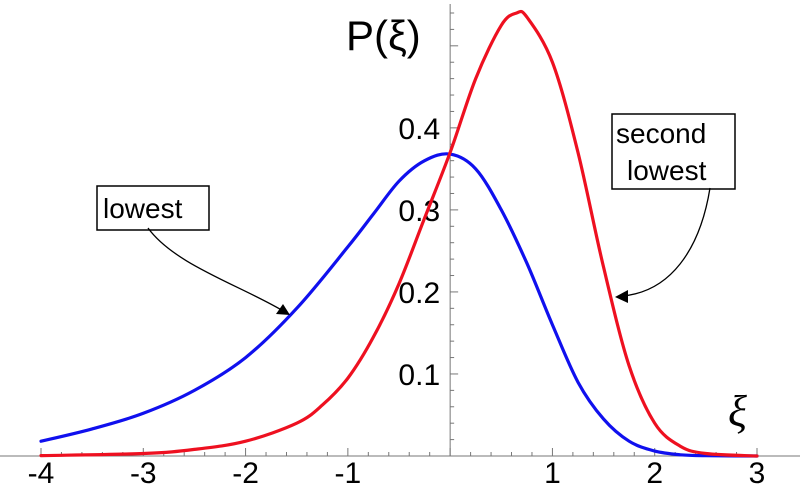 The image size is (800, 497). I want to click on annotation-second-lowest-box, so click(673, 151).